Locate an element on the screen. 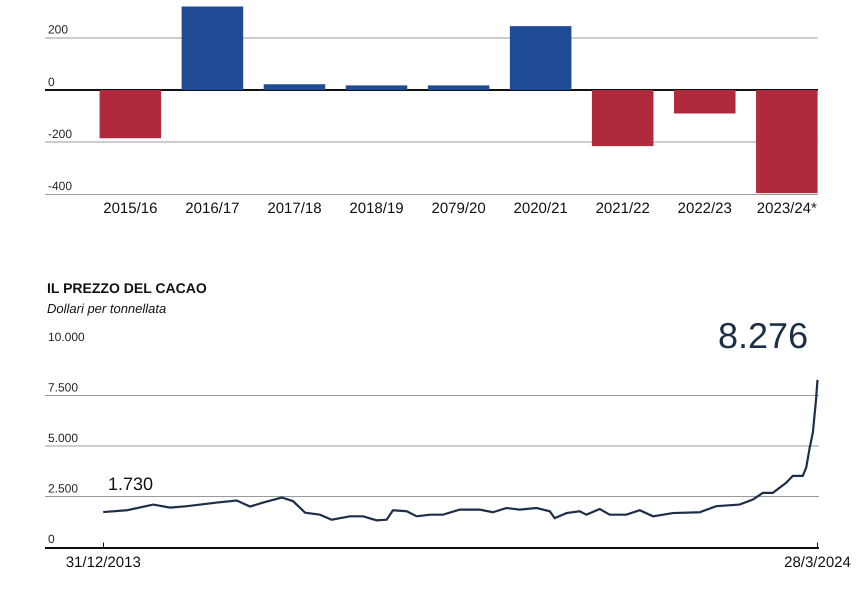 This screenshot has width=862, height=596. y-tick-label: 7.500 is located at coordinates (63, 387).